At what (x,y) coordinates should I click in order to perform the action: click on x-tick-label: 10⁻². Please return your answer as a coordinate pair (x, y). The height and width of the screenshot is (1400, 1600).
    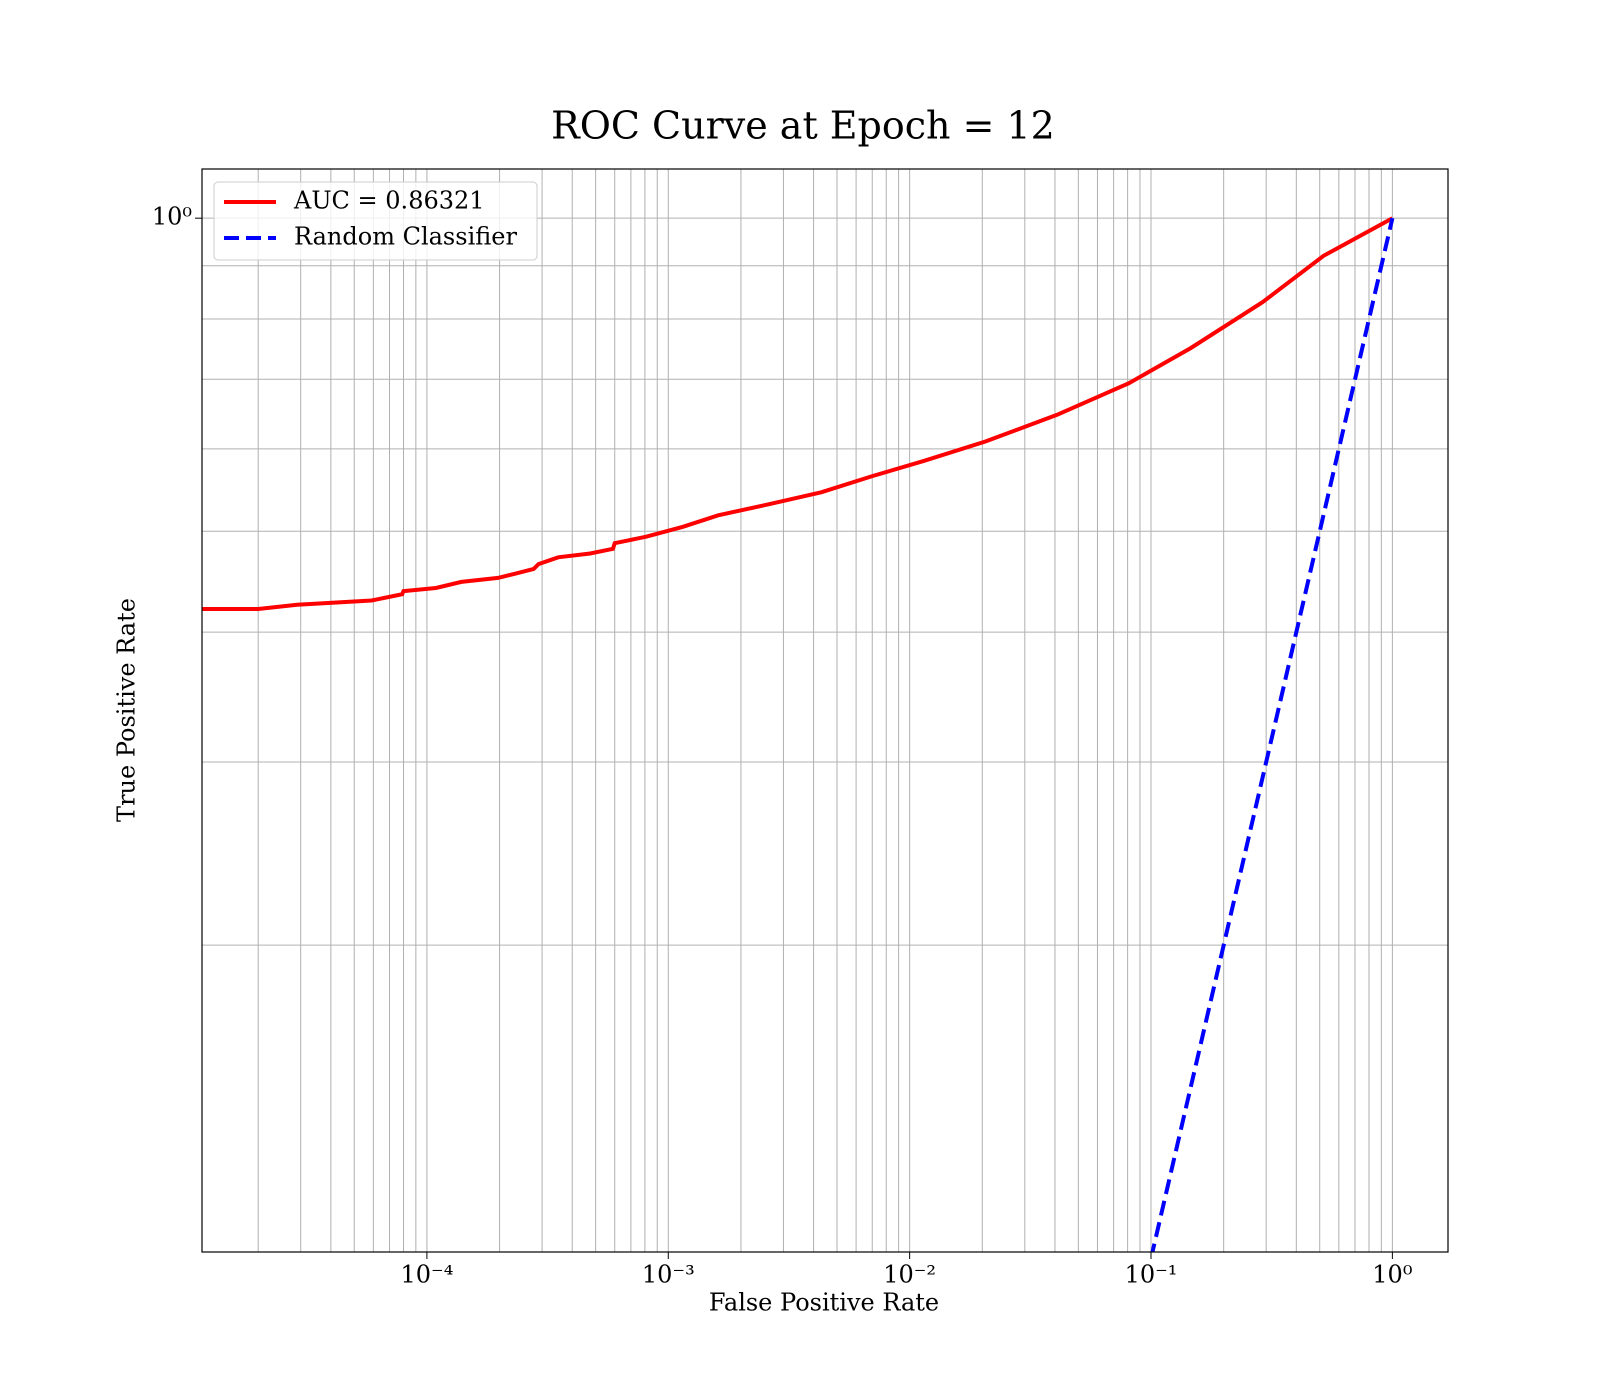
    Looking at the image, I should click on (909, 1275).